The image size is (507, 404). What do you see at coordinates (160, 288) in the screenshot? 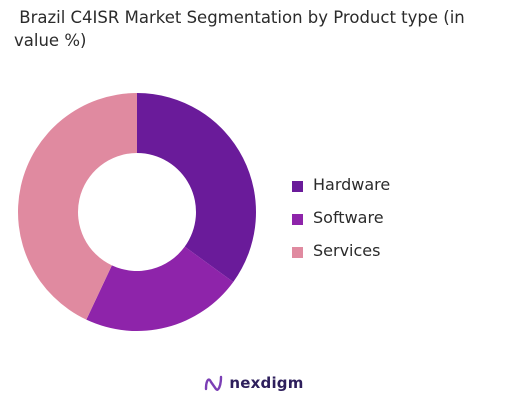
I see `slice-software` at bounding box center [160, 288].